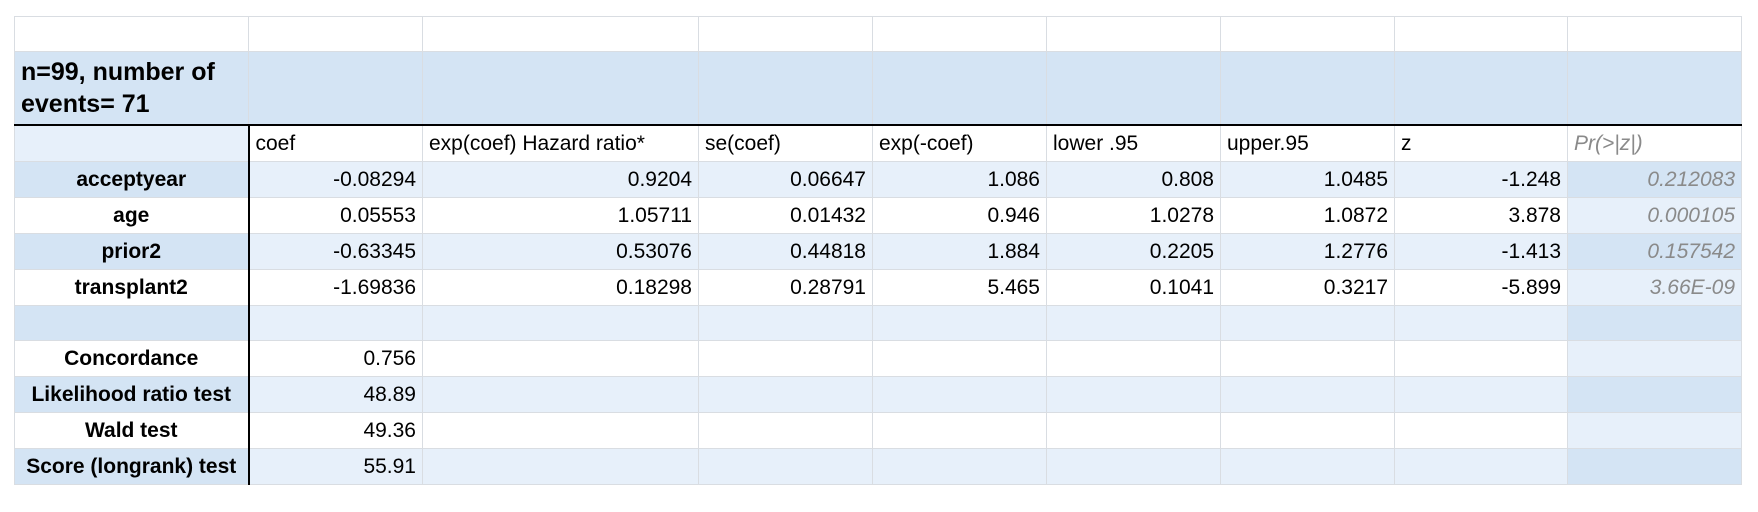 The height and width of the screenshot is (512, 1758). Describe the element at coordinates (1481, 215) in the screenshot. I see `value-cell: 3.878` at that location.